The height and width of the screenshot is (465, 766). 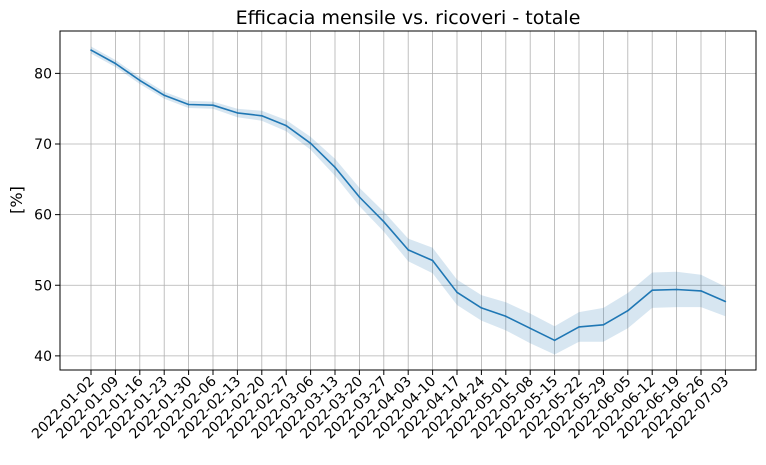 I want to click on y-axis: 40 50 60 70 80, so click(x=47, y=215).